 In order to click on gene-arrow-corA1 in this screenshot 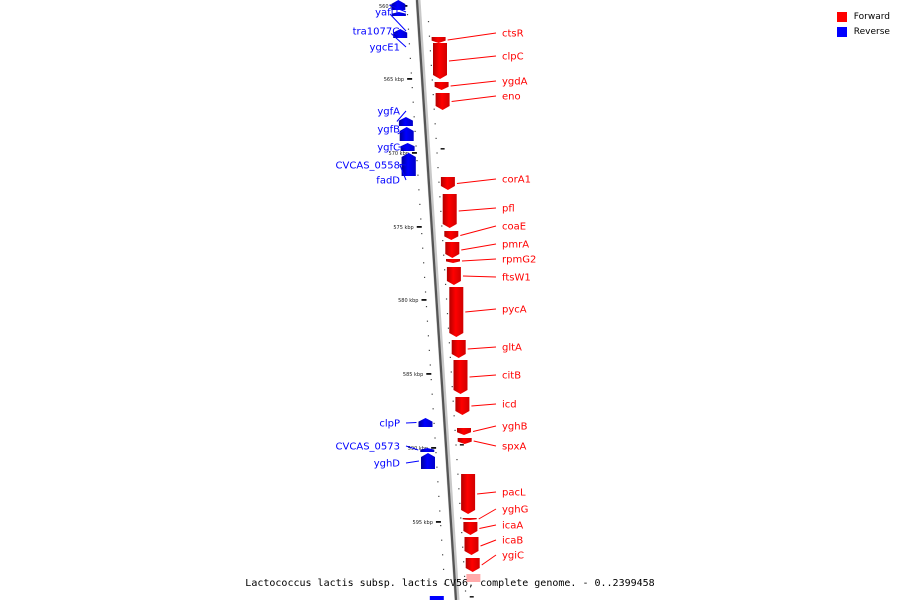, I will do `click(447, 183)`.